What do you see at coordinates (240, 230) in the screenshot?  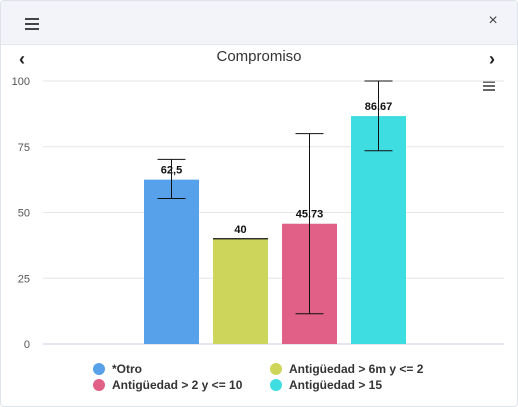 I see `data-label: 40` at bounding box center [240, 230].